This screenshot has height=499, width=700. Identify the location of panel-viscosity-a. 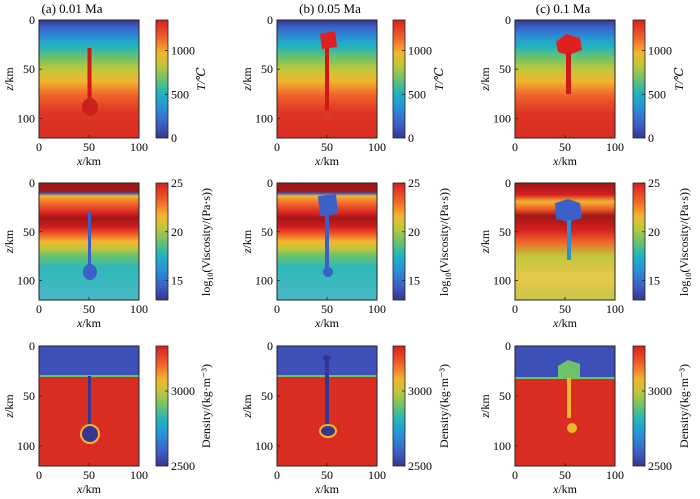
(89, 241).